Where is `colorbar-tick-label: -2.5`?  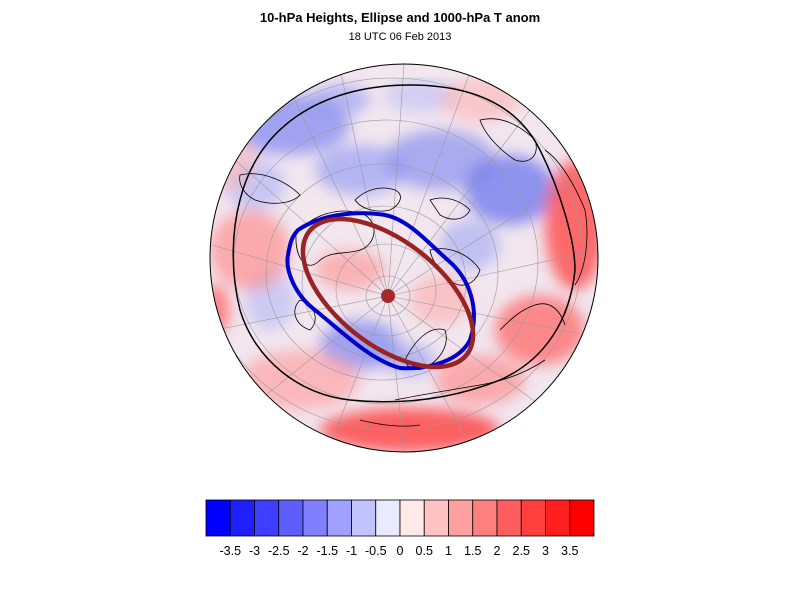 colorbar-tick-label: -2.5 is located at coordinates (278, 551).